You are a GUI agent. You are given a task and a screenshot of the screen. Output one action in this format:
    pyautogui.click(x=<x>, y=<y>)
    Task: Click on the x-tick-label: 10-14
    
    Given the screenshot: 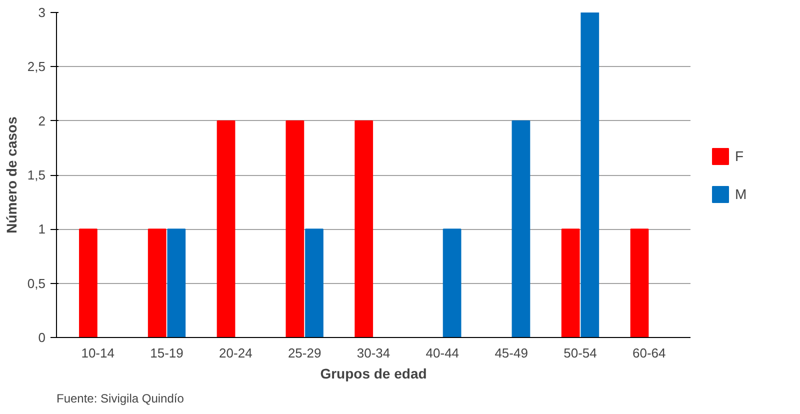 What is the action you would take?
    pyautogui.click(x=97, y=353)
    